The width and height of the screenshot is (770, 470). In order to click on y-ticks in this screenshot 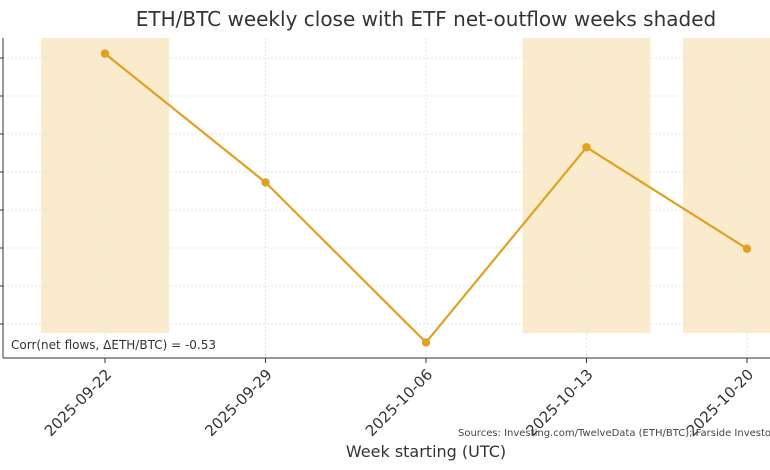, I will do `click(1, 191)`.